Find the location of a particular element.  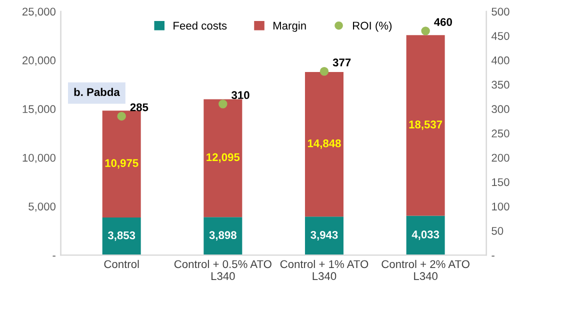

x-tick-label: Control is located at coordinates (121, 264).